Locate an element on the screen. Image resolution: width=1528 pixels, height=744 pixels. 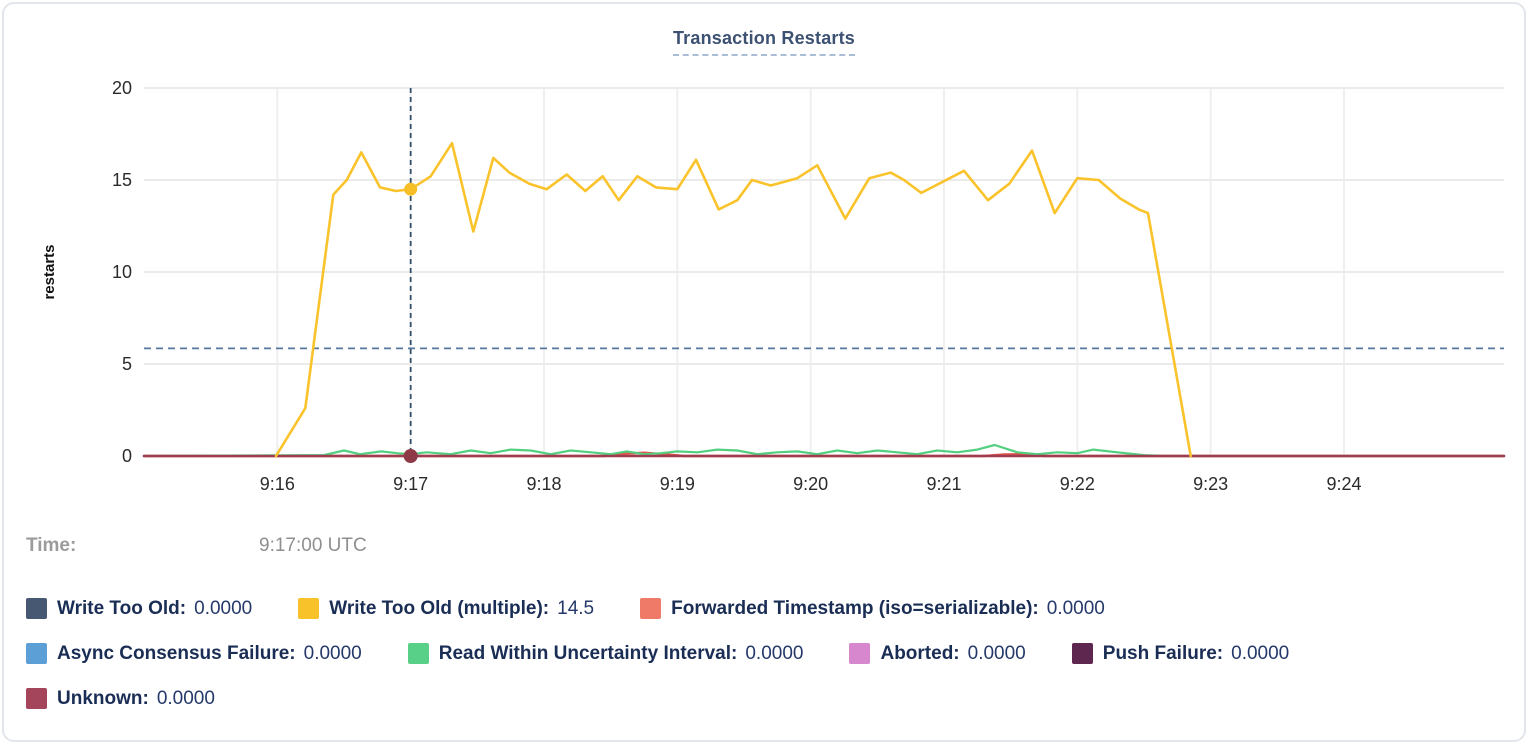
legend-row: Unknown: 0.0000 is located at coordinates (770, 698).